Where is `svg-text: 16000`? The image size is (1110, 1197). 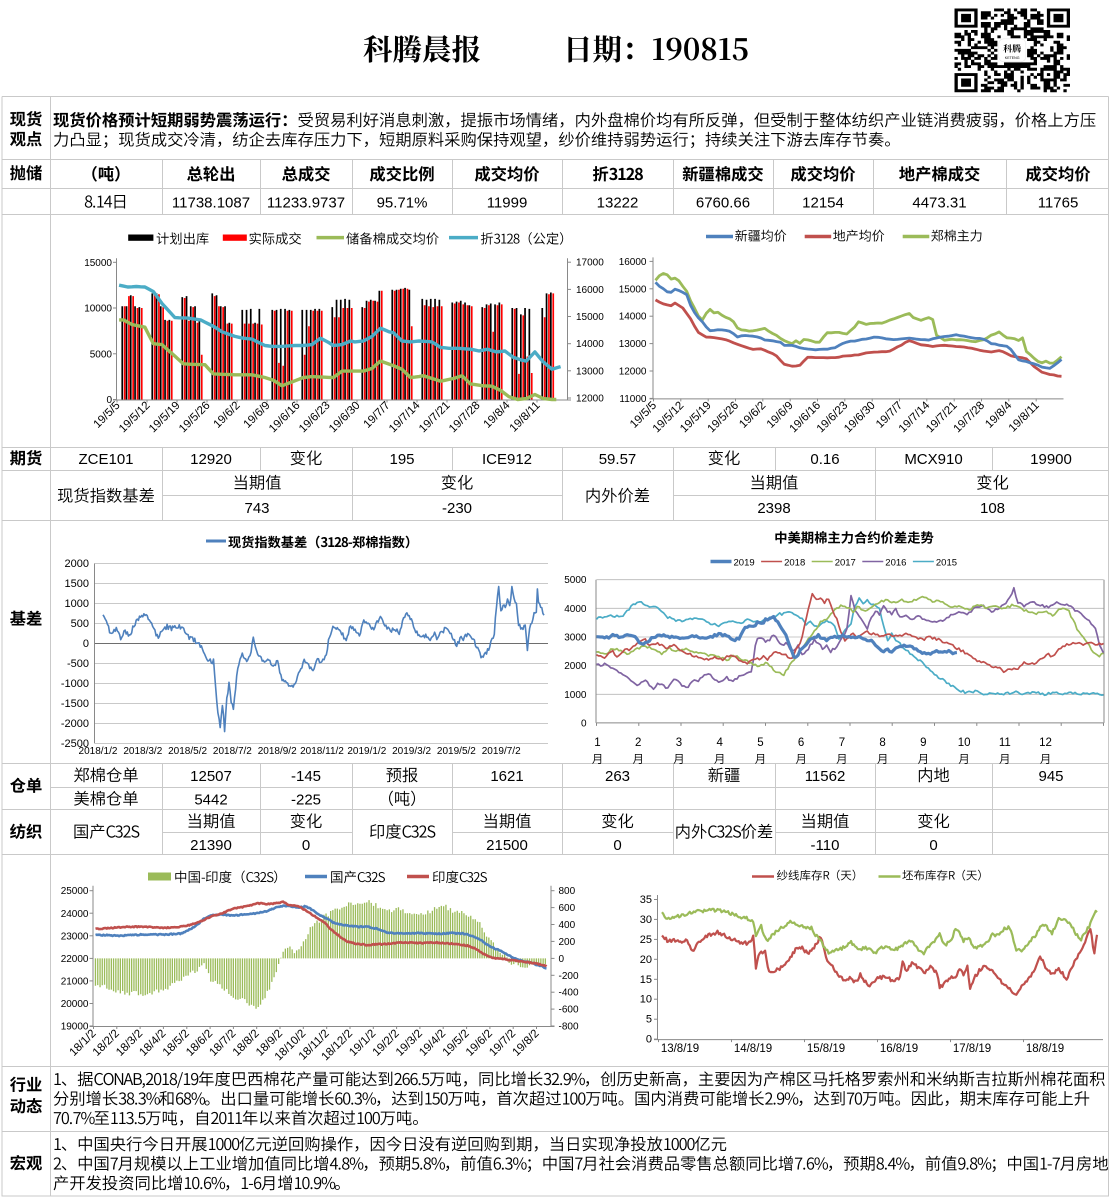 svg-text: 16000 is located at coordinates (633, 262).